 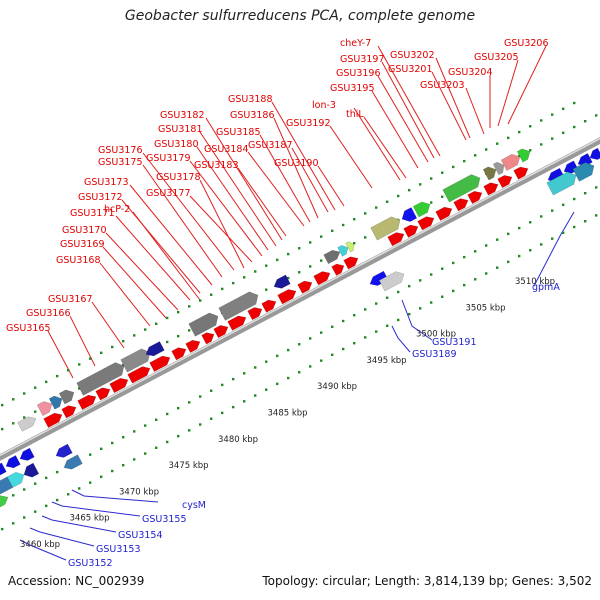 I want to click on gene-label: hcP-2, so click(x=117, y=209).